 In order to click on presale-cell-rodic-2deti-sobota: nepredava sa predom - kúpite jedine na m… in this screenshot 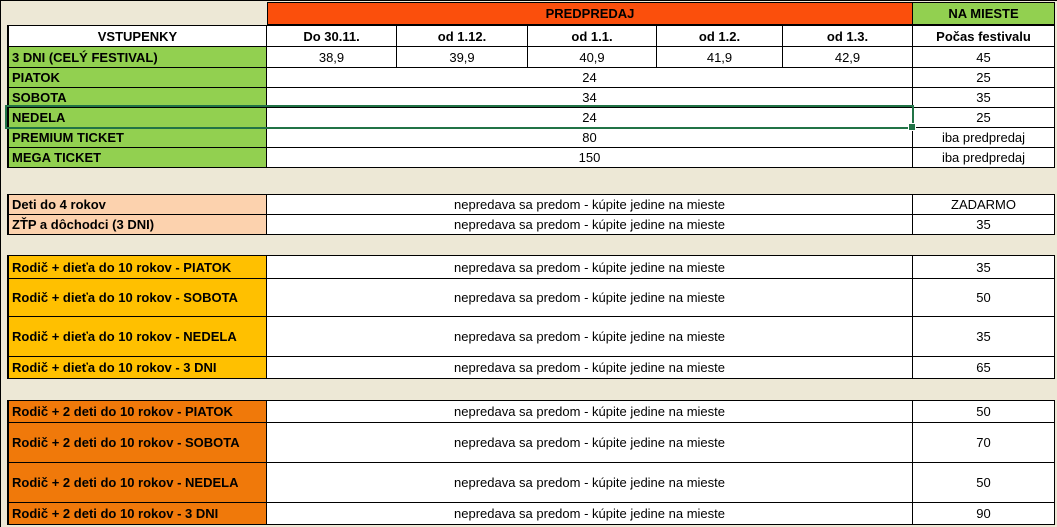, I will do `click(590, 443)`.